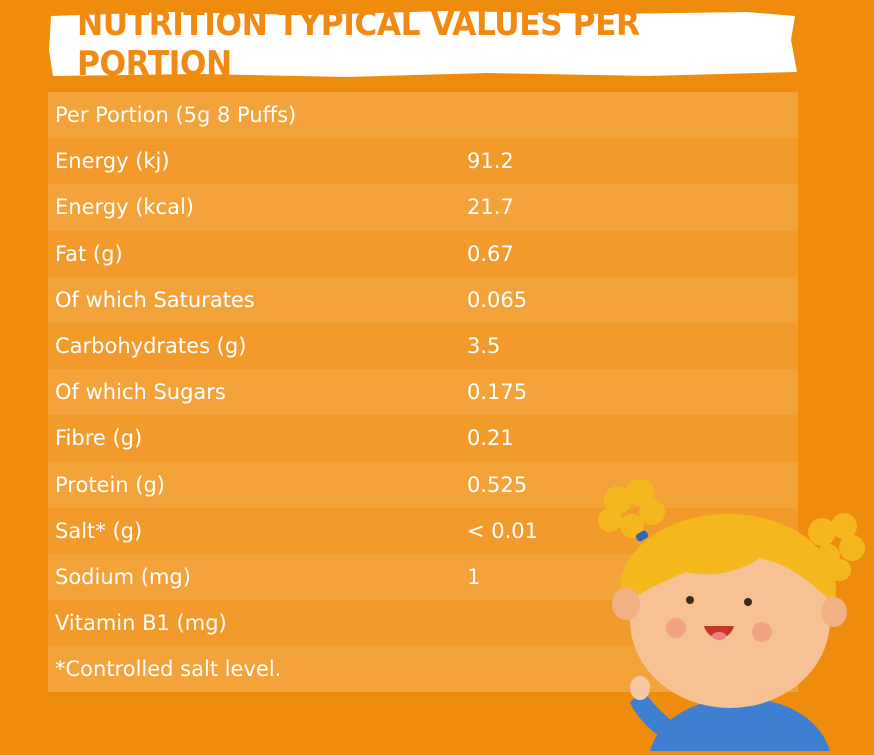  What do you see at coordinates (423, 438) in the screenshot?
I see `table-row: Fibre (g) 0.21` at bounding box center [423, 438].